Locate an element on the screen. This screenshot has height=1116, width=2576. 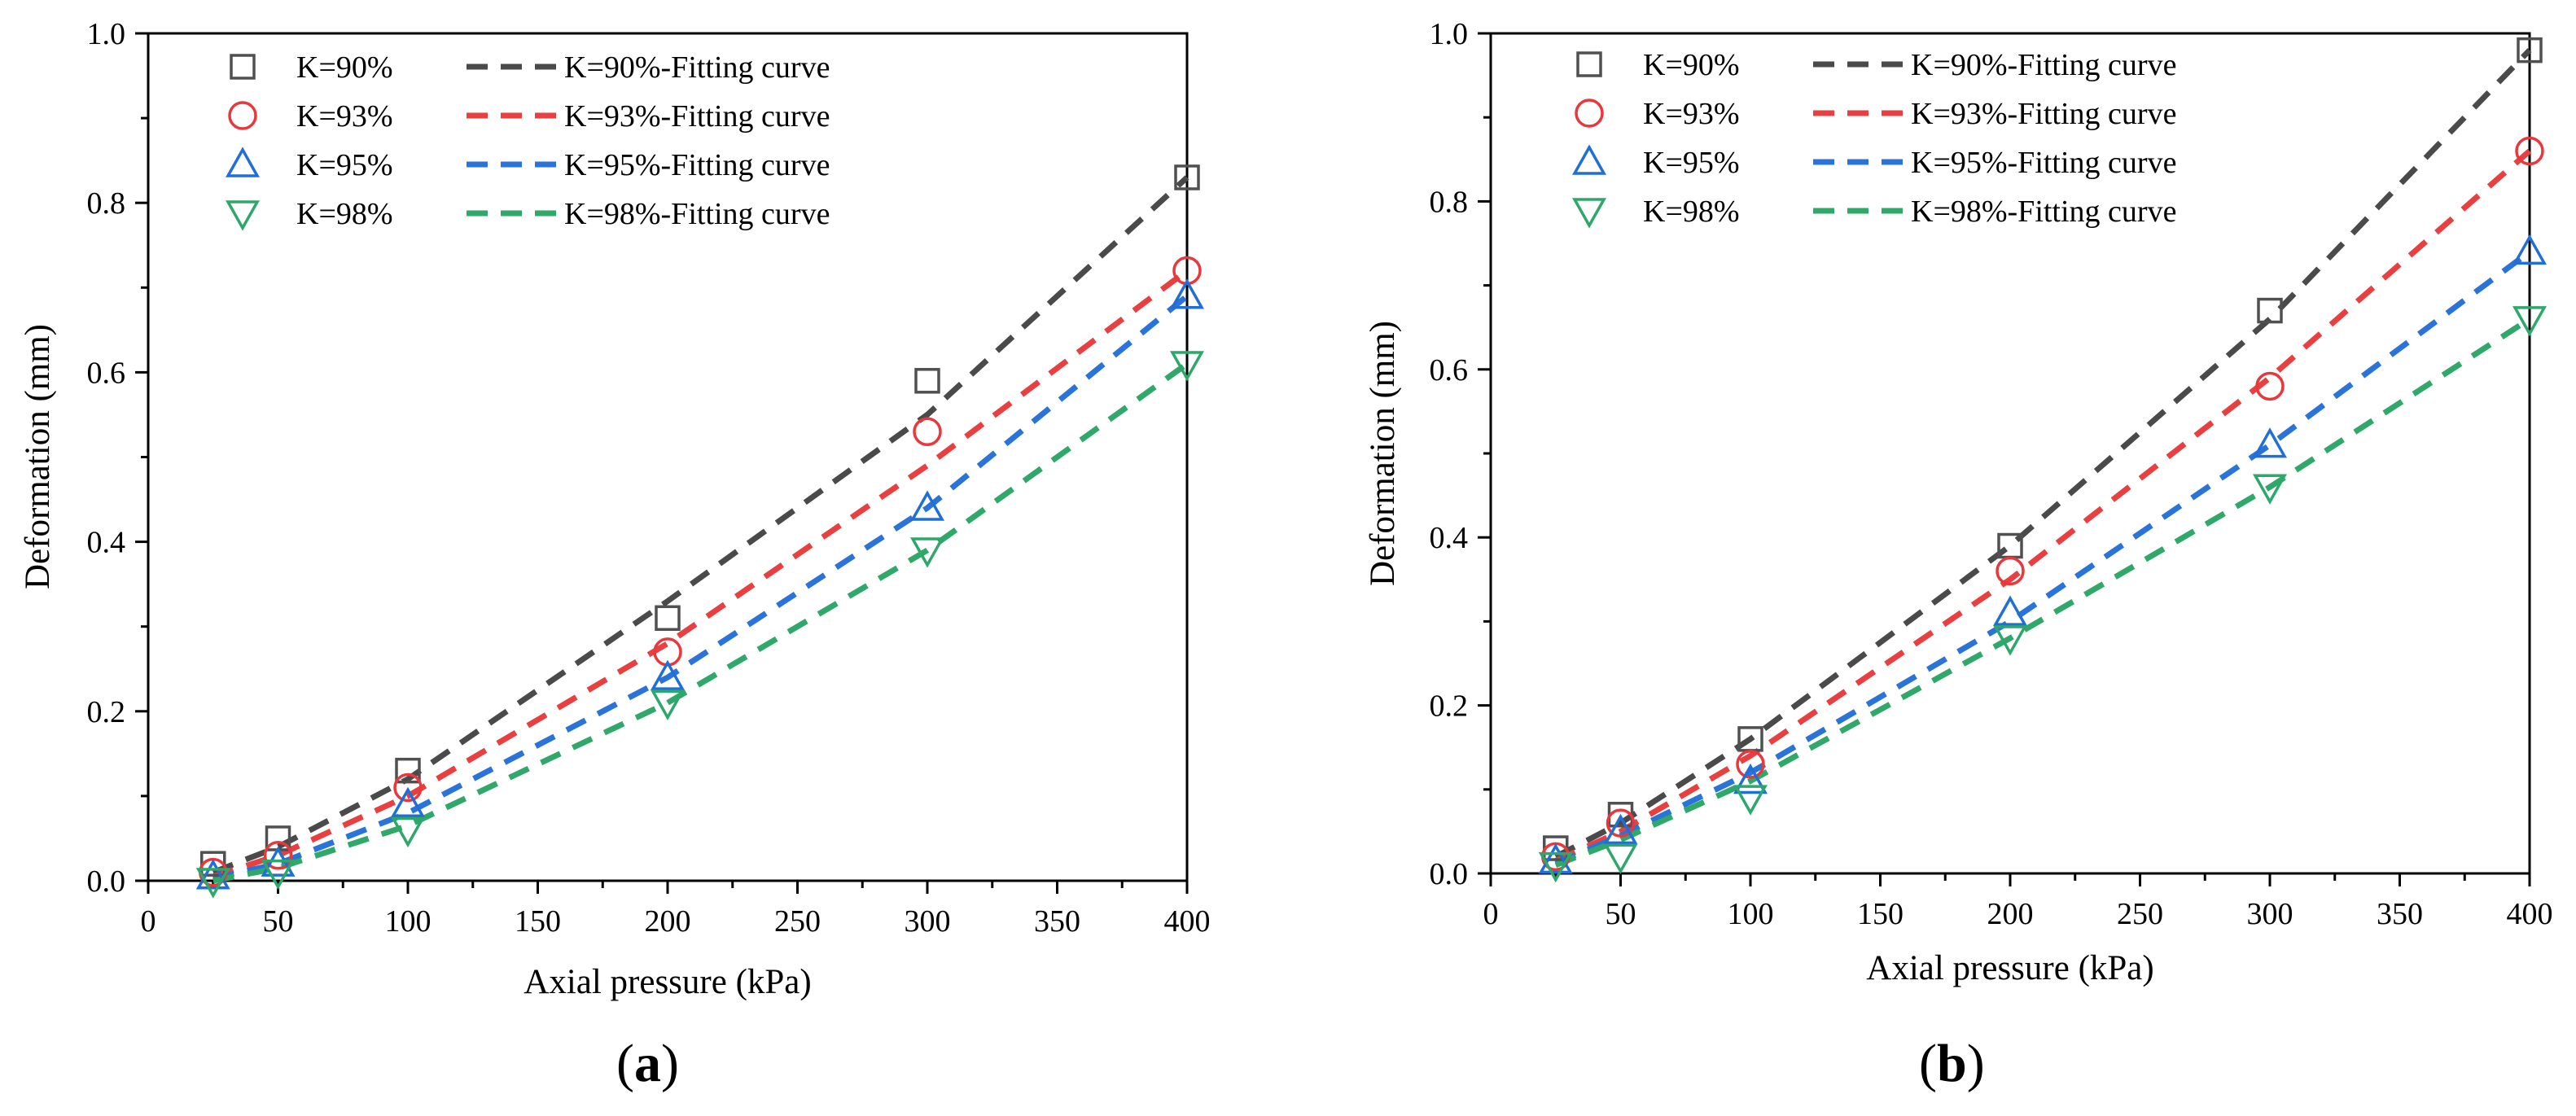
x-tick-label: 350 is located at coordinates (2400, 914).